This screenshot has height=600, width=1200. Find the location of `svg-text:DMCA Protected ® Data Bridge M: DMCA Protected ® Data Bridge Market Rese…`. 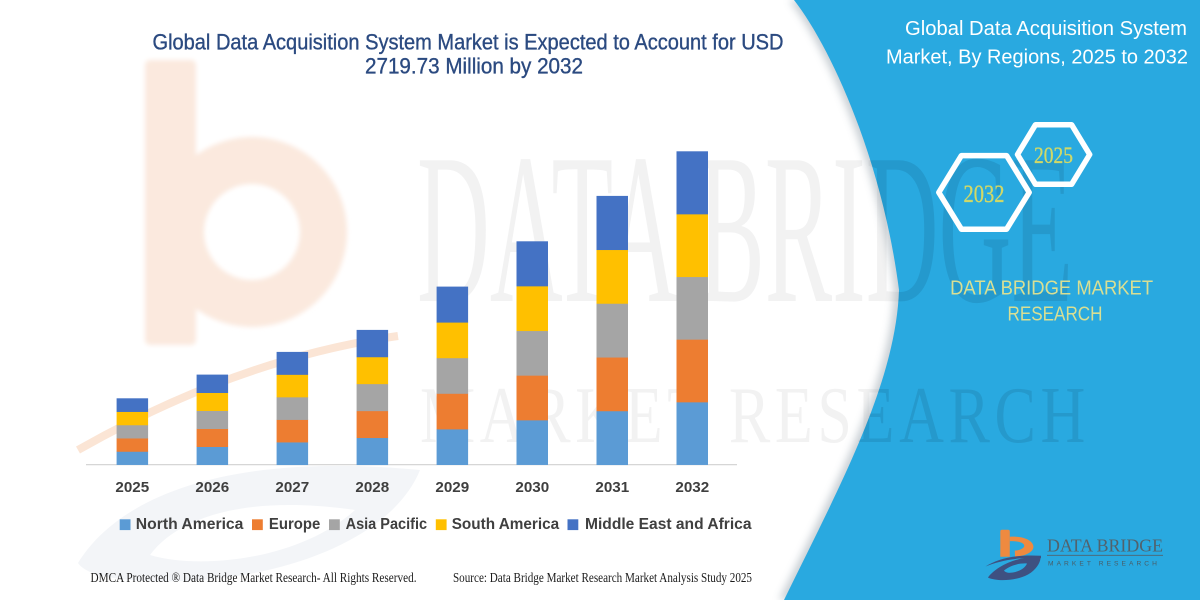

svg-text:DMCA Protected ® Data Bridge M: DMCA Protected ® Data Bridge Market Rese… is located at coordinates (254, 577).